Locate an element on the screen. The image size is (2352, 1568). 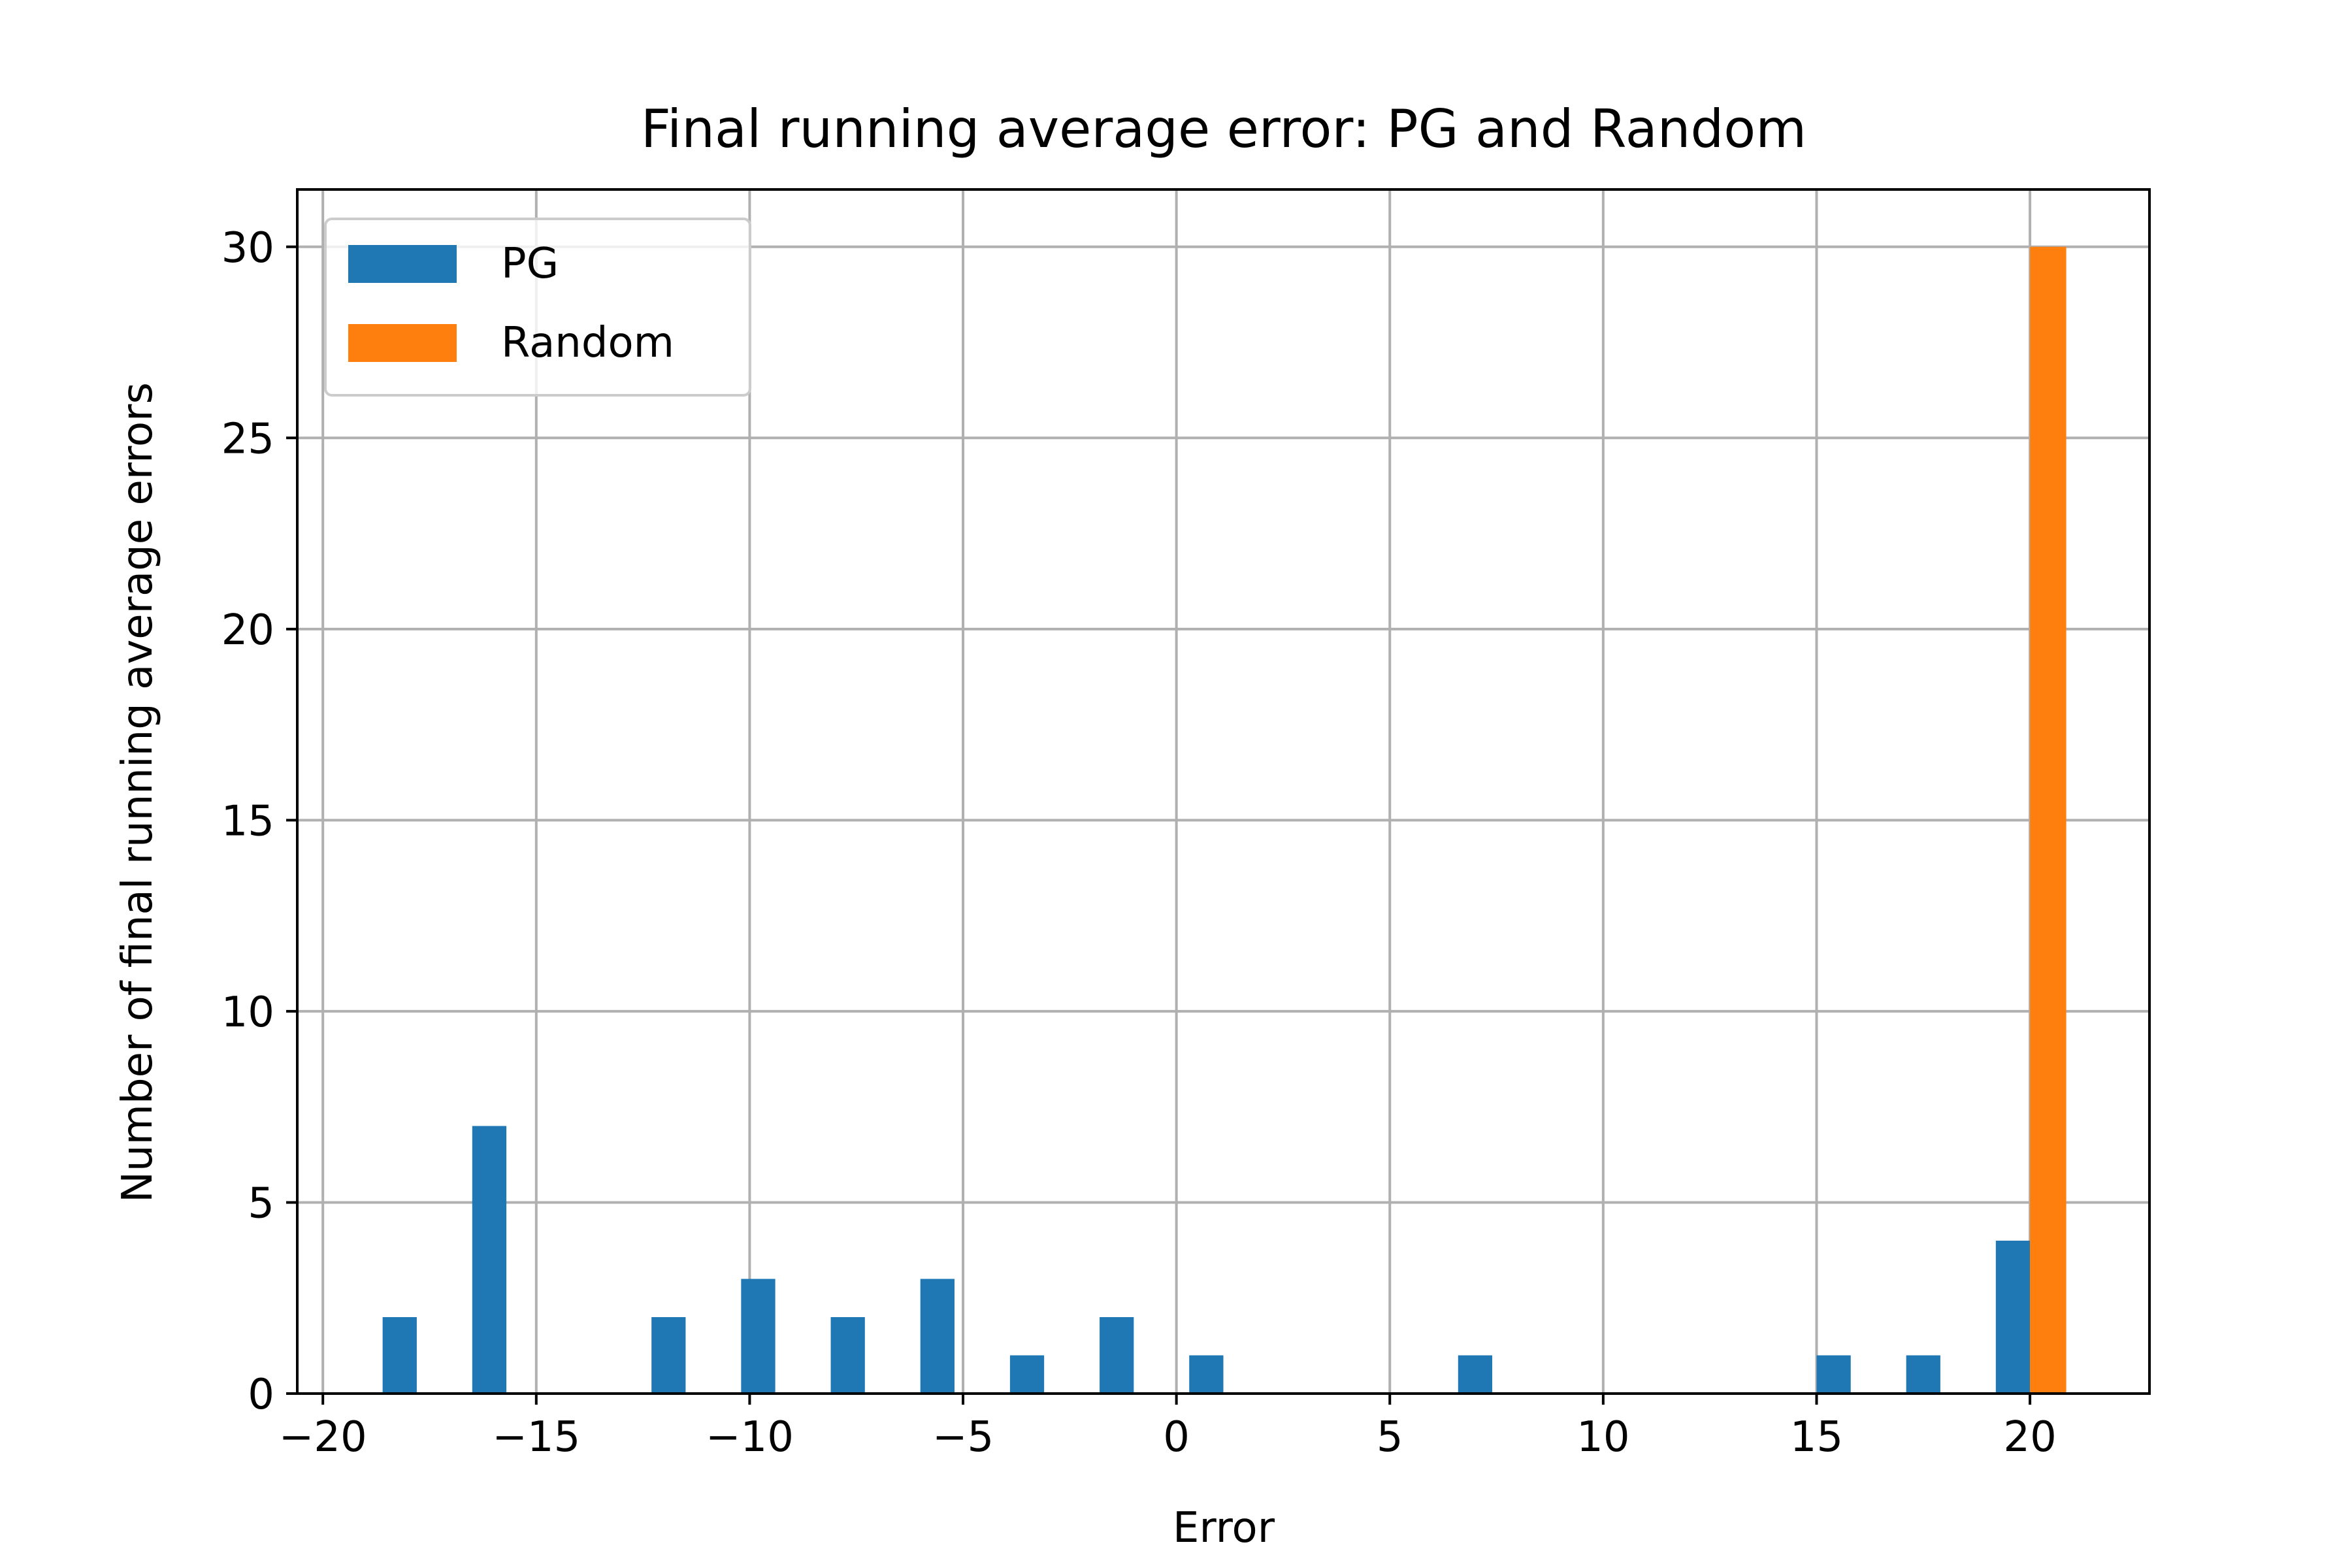
legend: PG Random is located at coordinates (537, 307).